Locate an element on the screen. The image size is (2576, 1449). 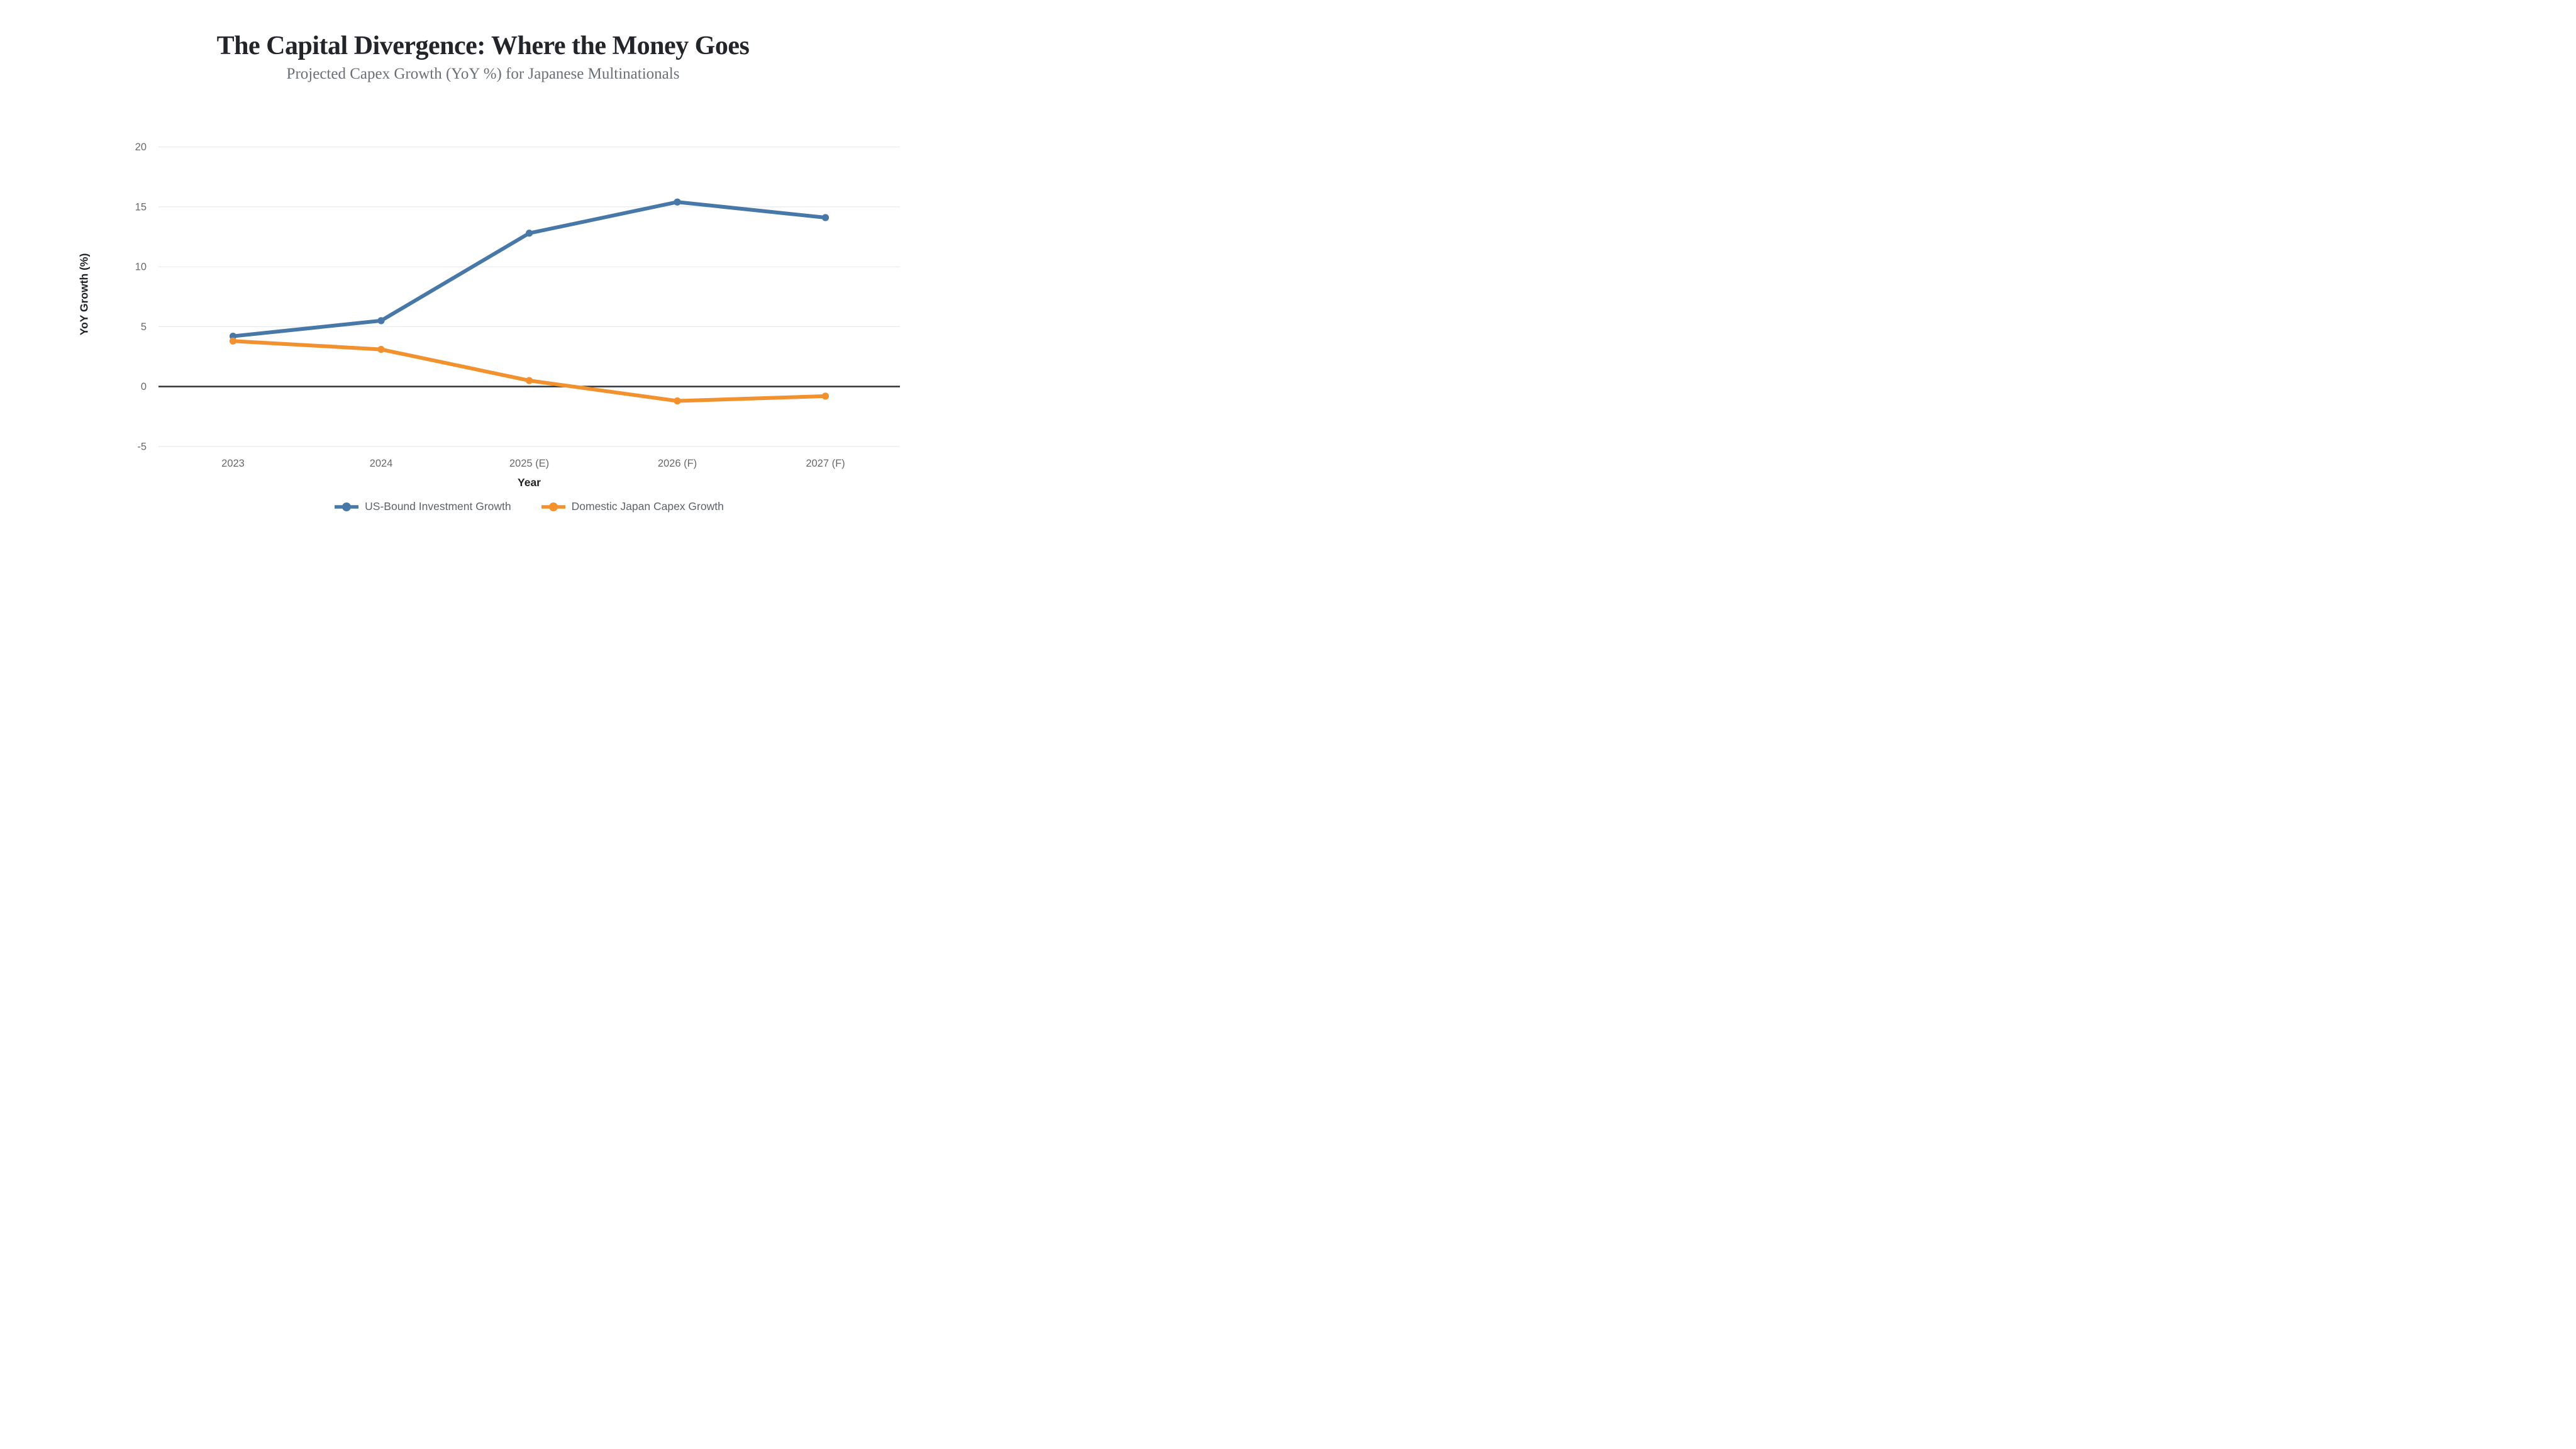
x-axis-title: Year is located at coordinates (529, 482).